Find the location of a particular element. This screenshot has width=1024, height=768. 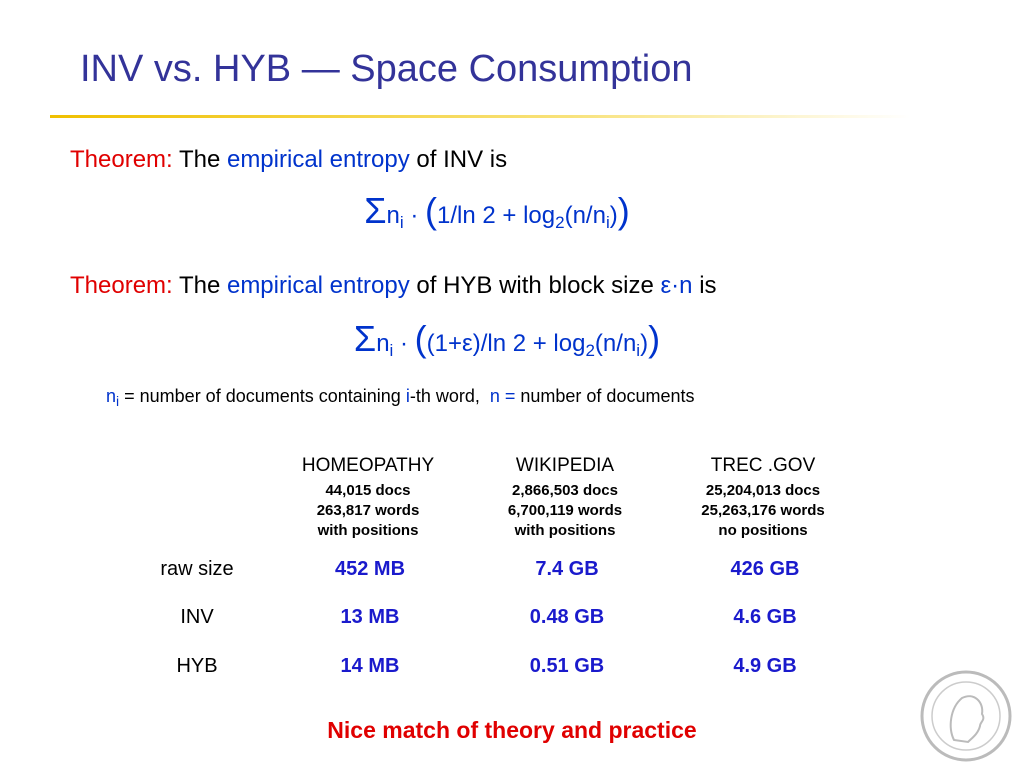

column-detail: 263,817 words is located at coordinates (368, 510).